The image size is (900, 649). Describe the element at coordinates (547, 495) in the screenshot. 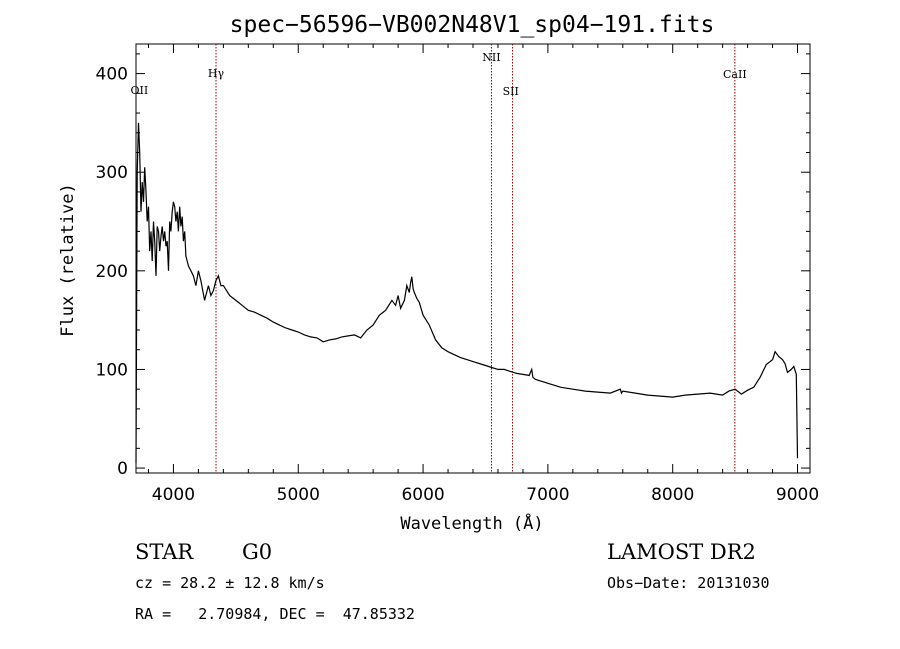

I see `x-tick-label-7000: 7000` at that location.